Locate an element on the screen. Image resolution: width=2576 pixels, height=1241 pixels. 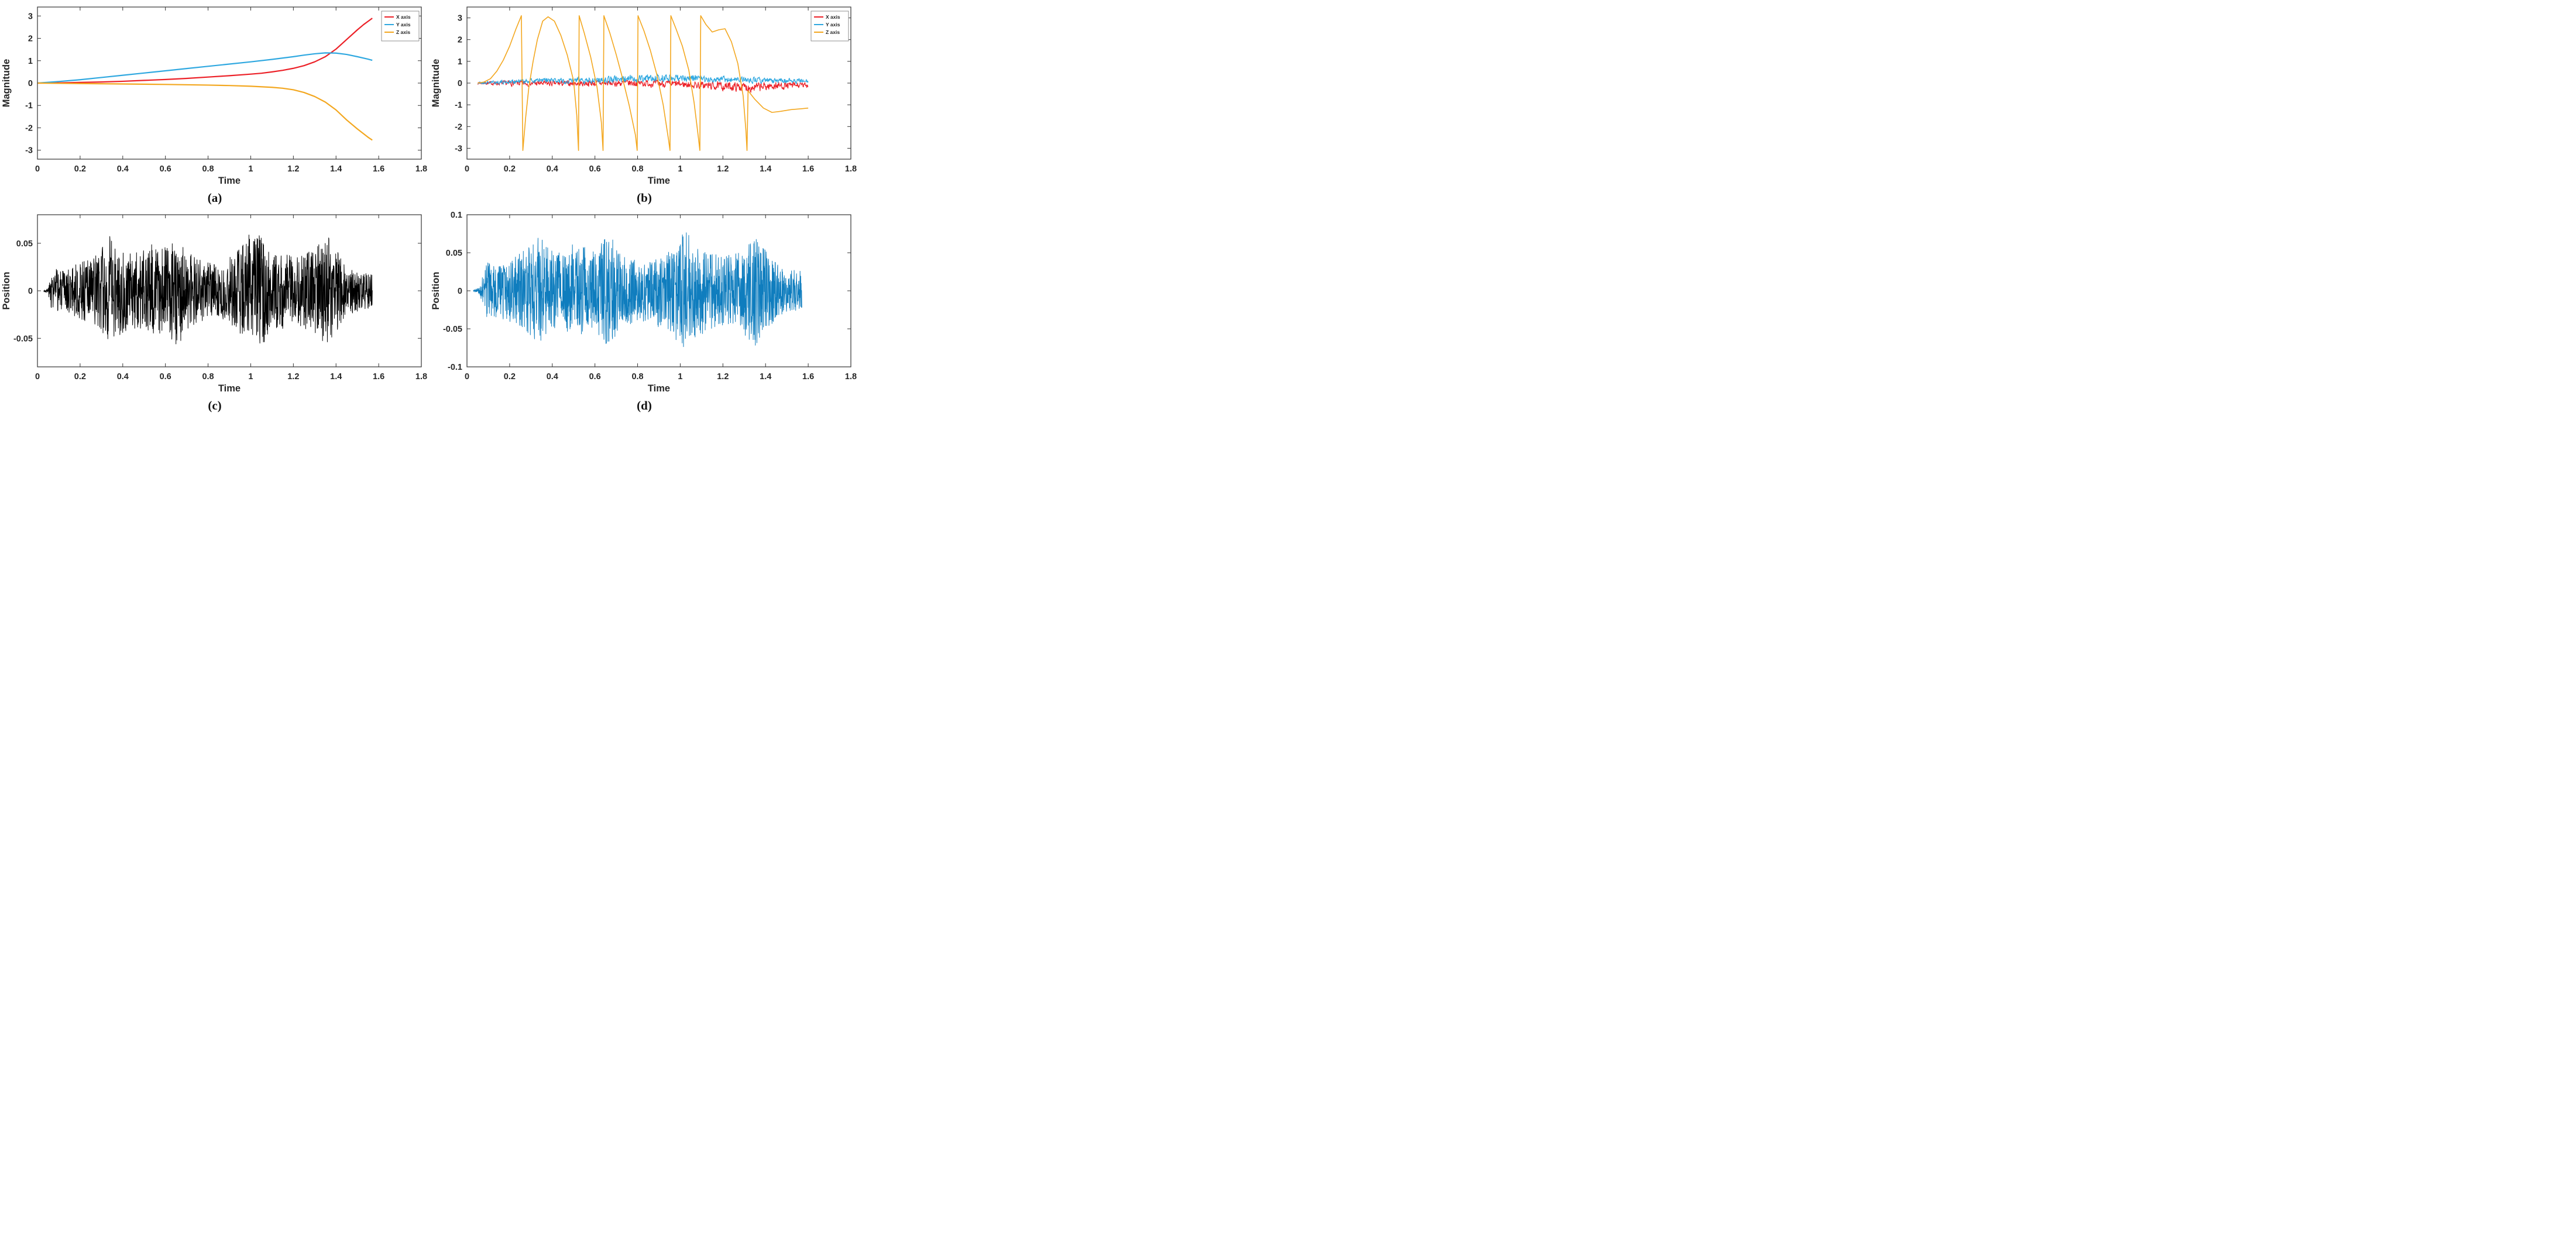
svg-text: -0.1 is located at coordinates (455, 367).